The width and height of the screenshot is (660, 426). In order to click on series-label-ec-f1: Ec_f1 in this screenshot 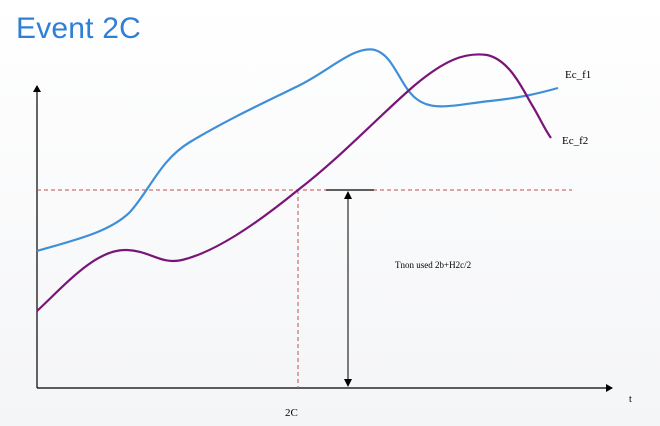, I will do `click(578, 75)`.